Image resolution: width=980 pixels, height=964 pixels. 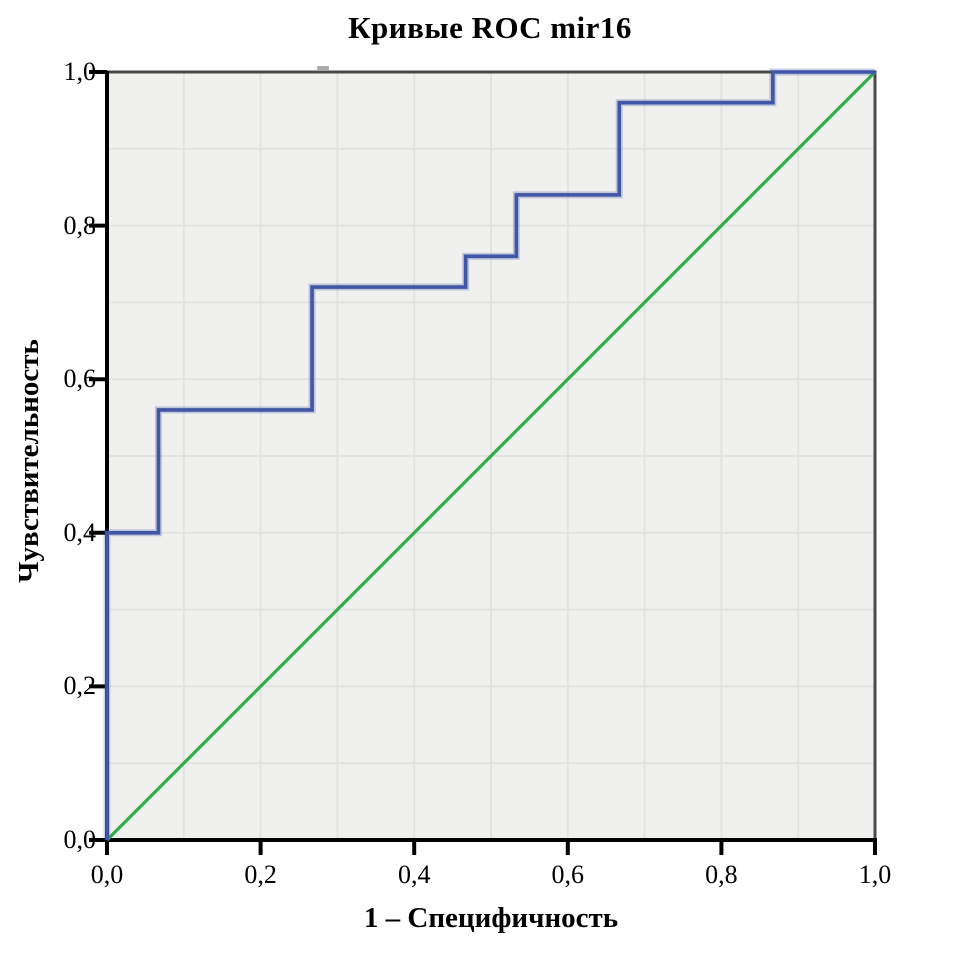 What do you see at coordinates (80, 532) in the screenshot?
I see `y-tick-label: 0,4` at bounding box center [80, 532].